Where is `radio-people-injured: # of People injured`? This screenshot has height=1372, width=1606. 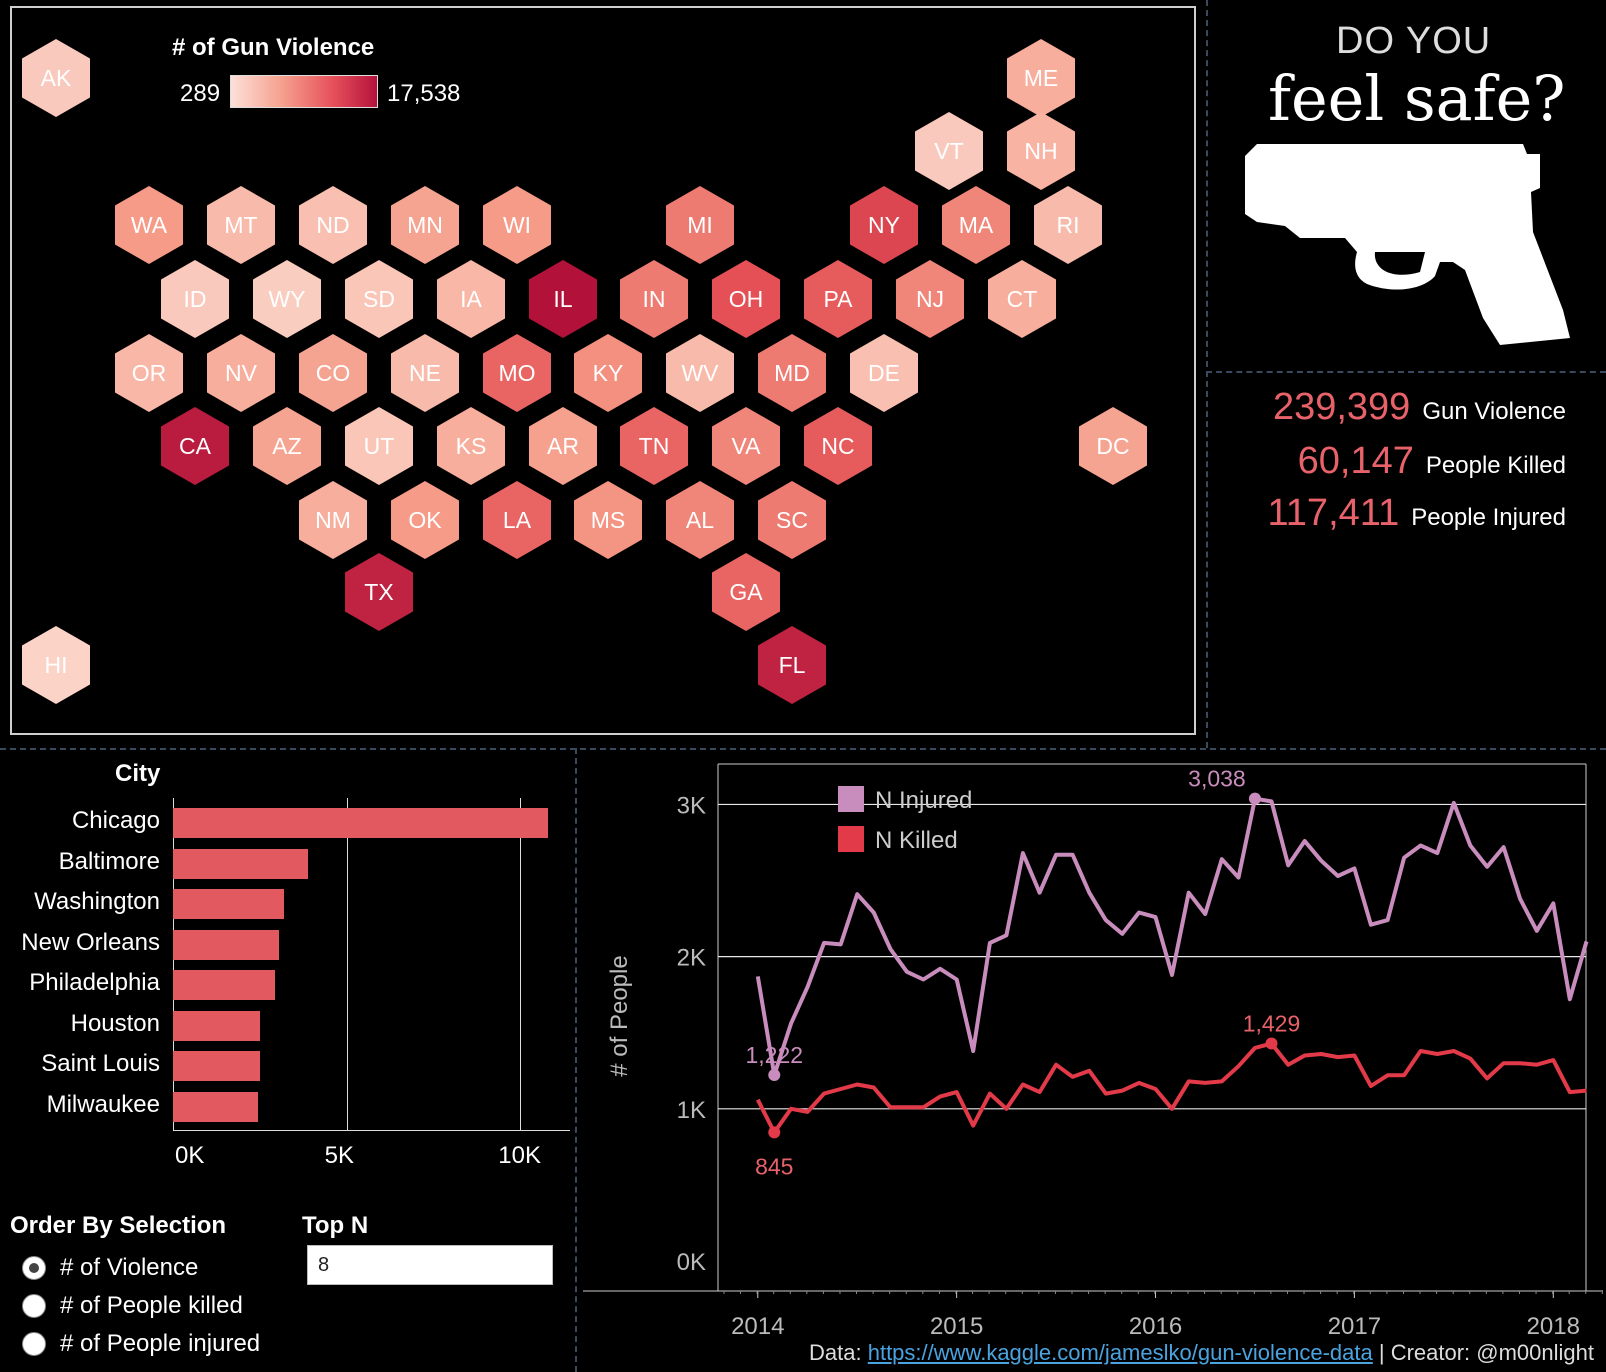 radio-people-injured: # of People injured is located at coordinates (141, 1344).